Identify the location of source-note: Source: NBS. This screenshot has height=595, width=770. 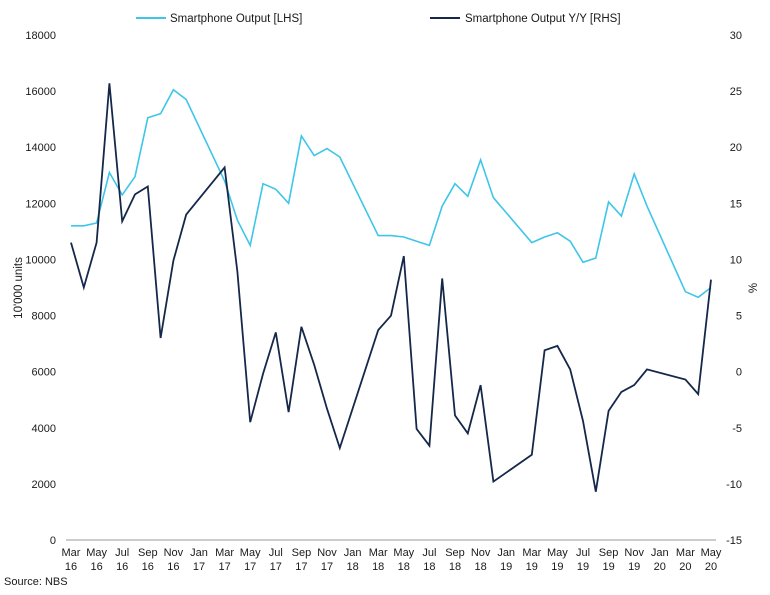
(36, 582).